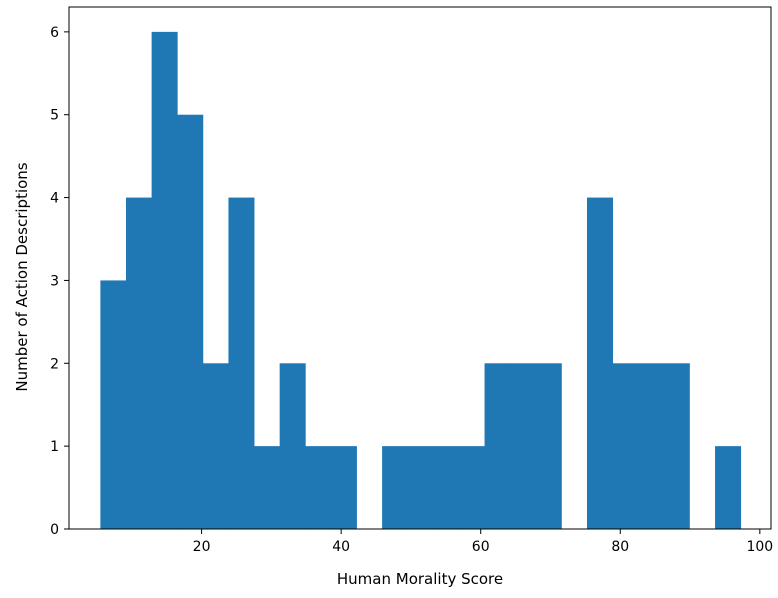 The width and height of the screenshot is (778, 598). I want to click on y-axis-label: Number of Action Descriptions, so click(22, 276).